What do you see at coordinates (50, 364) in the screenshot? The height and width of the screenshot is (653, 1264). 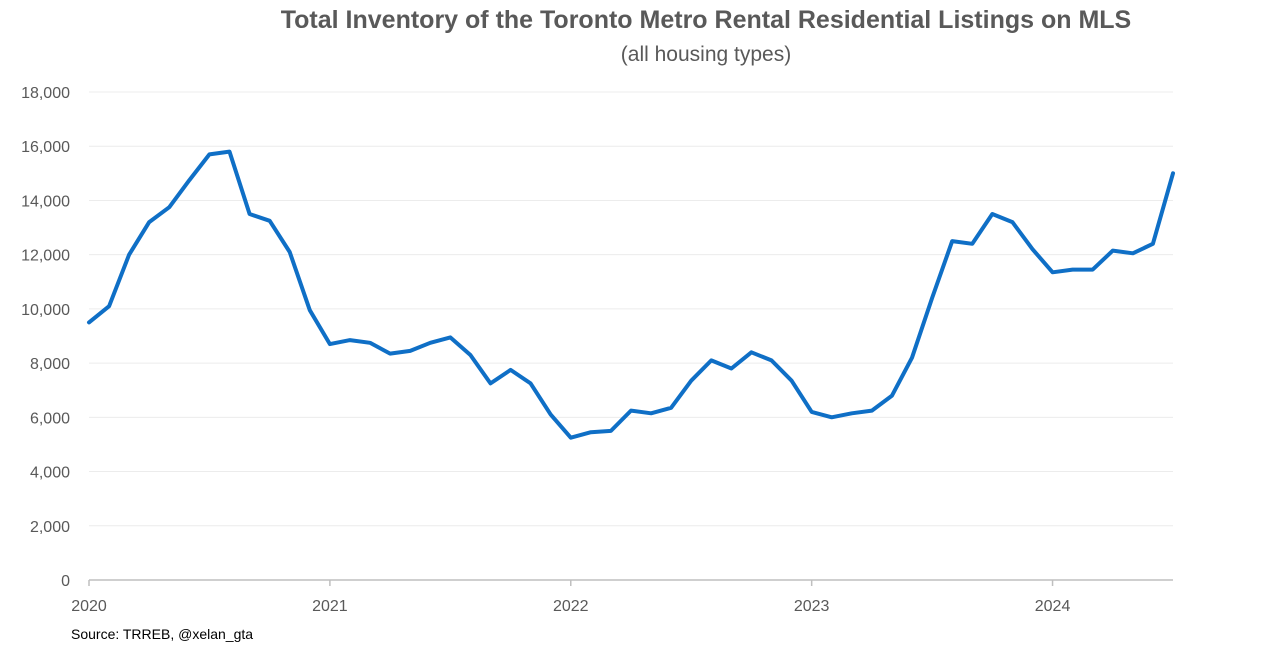 I see `y-tick-label: 8,000` at bounding box center [50, 364].